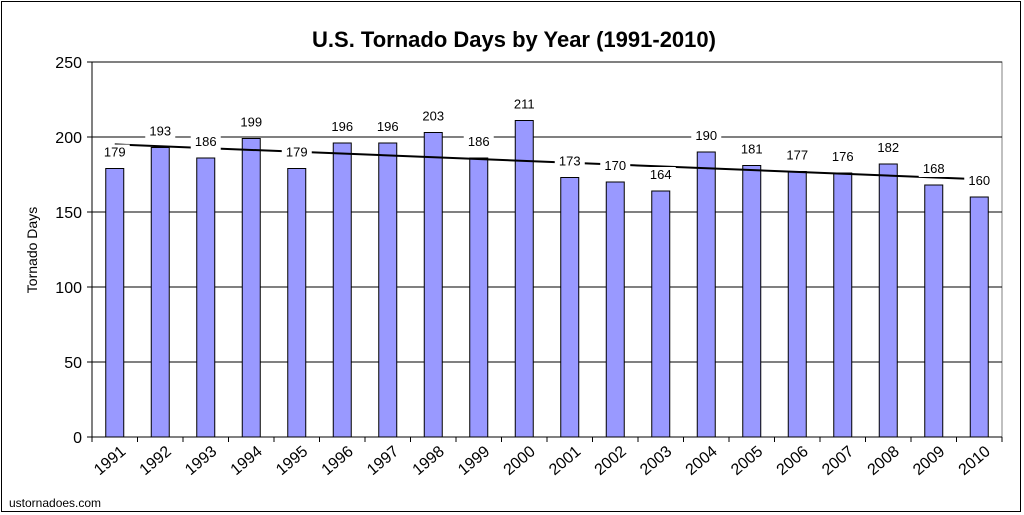  Describe the element at coordinates (797, 304) in the screenshot. I see `bar-2006` at that location.